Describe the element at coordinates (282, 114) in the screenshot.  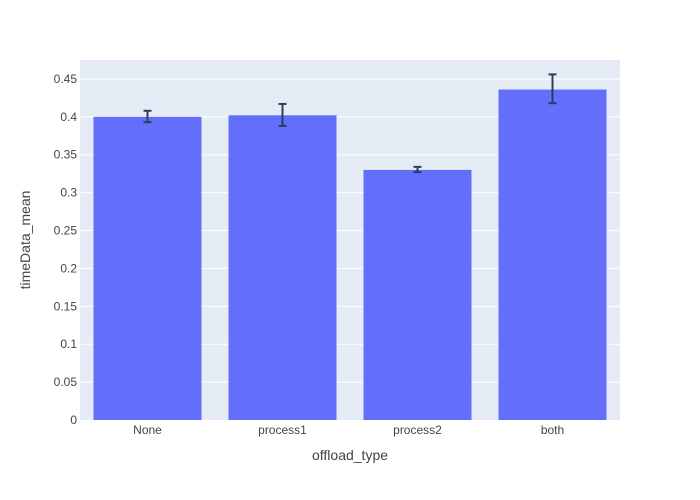
I see `error-bar-process1` at that location.